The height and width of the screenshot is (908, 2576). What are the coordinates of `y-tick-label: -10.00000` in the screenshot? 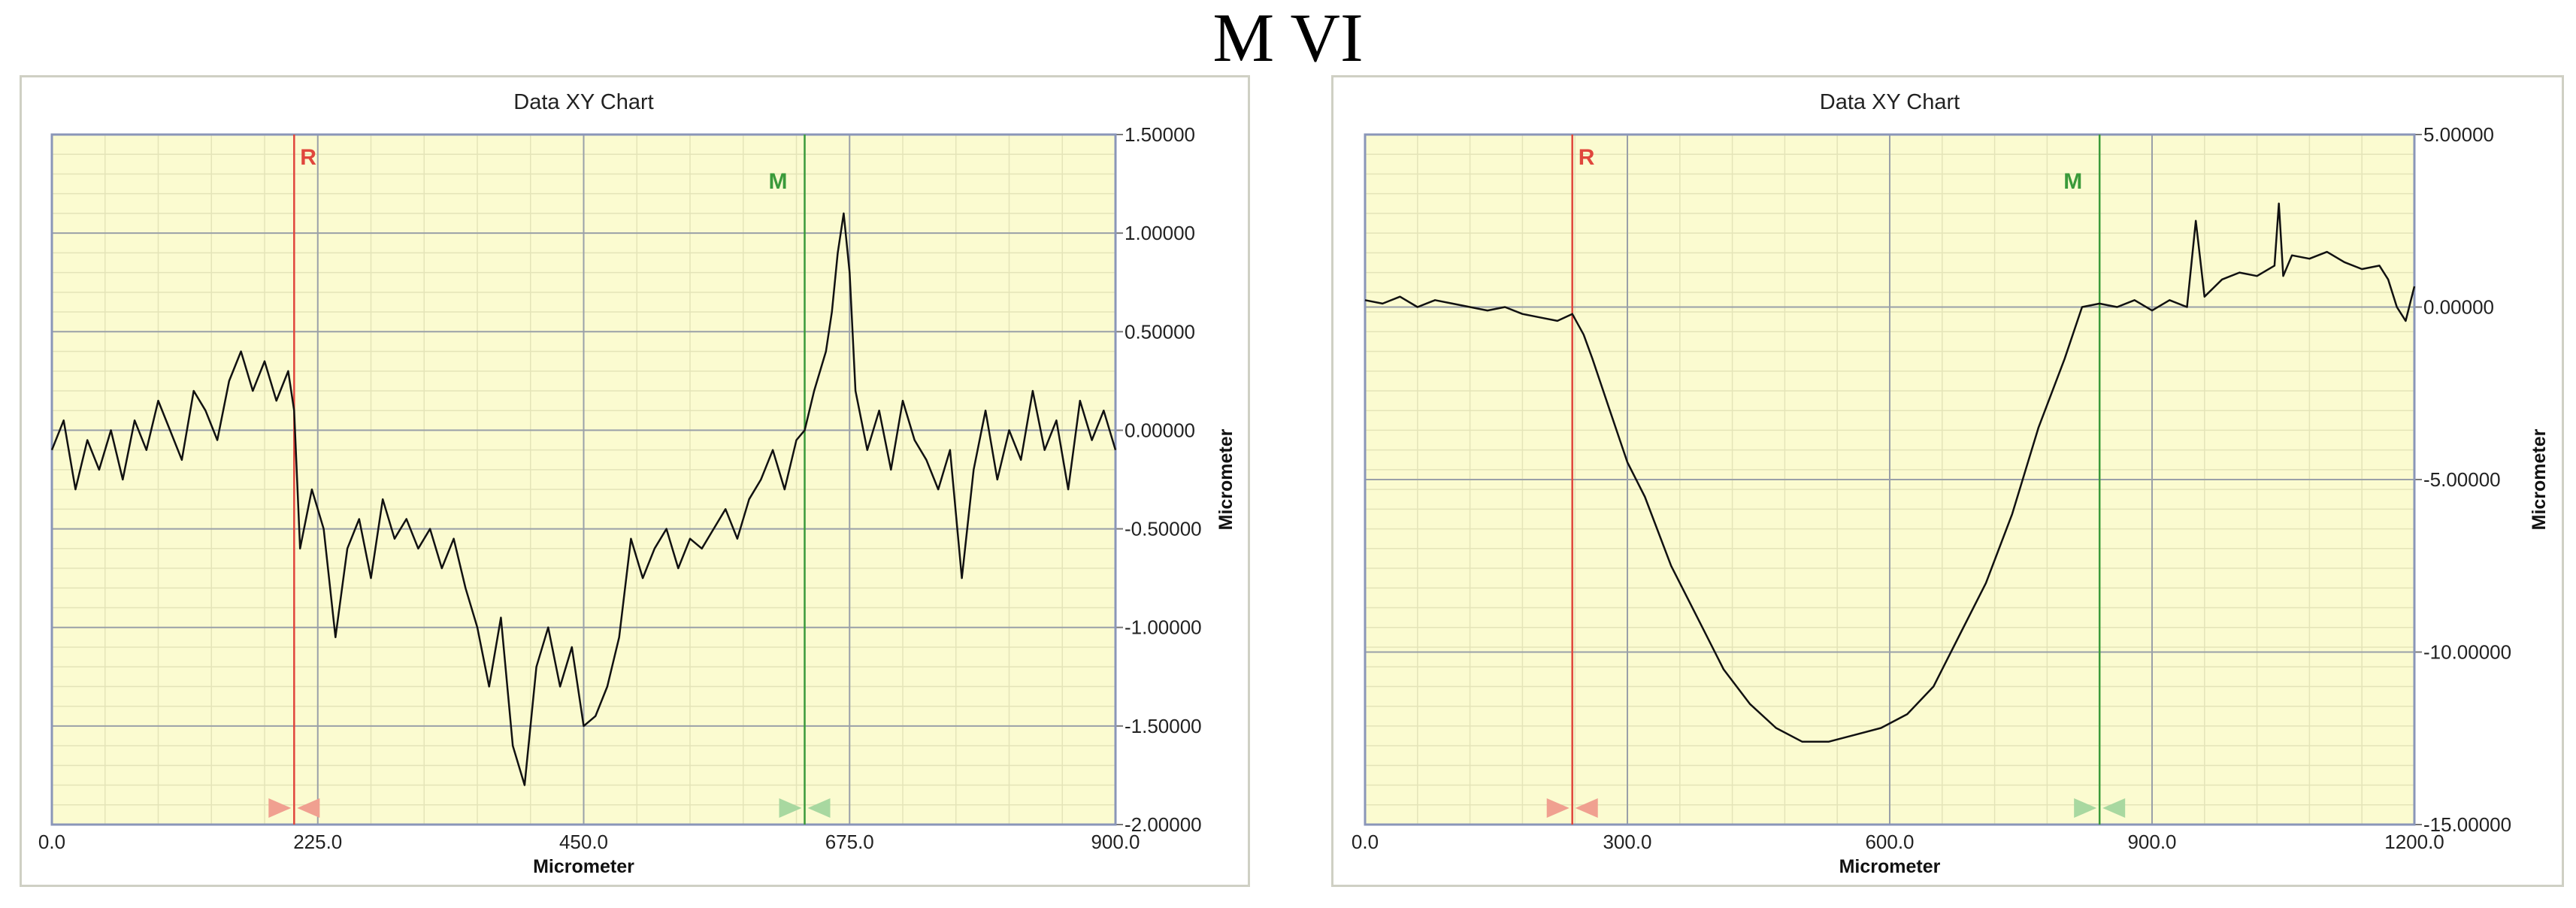 It's located at (2467, 652).